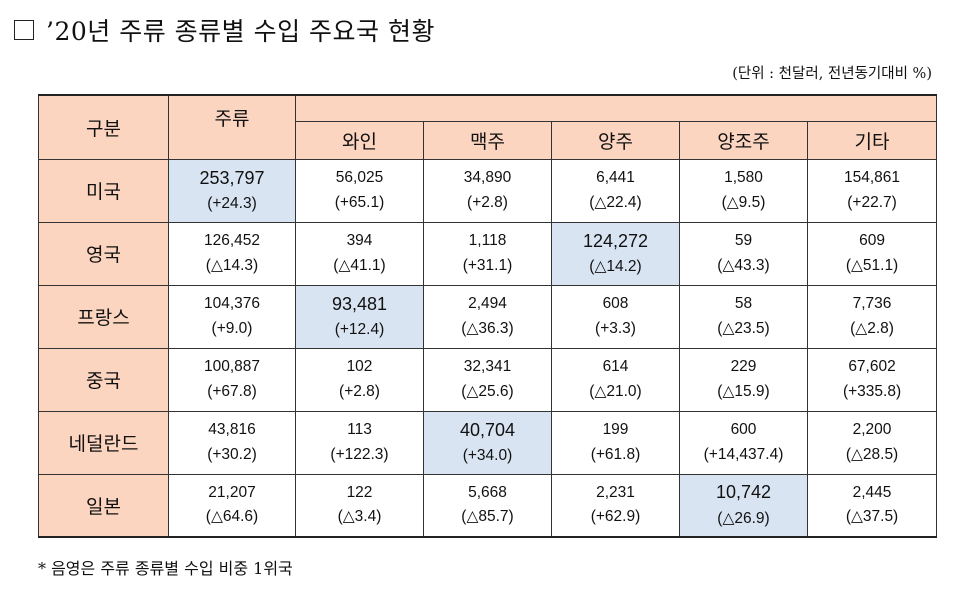 The width and height of the screenshot is (962, 592). I want to click on cell-change: (△51.1), so click(872, 265).